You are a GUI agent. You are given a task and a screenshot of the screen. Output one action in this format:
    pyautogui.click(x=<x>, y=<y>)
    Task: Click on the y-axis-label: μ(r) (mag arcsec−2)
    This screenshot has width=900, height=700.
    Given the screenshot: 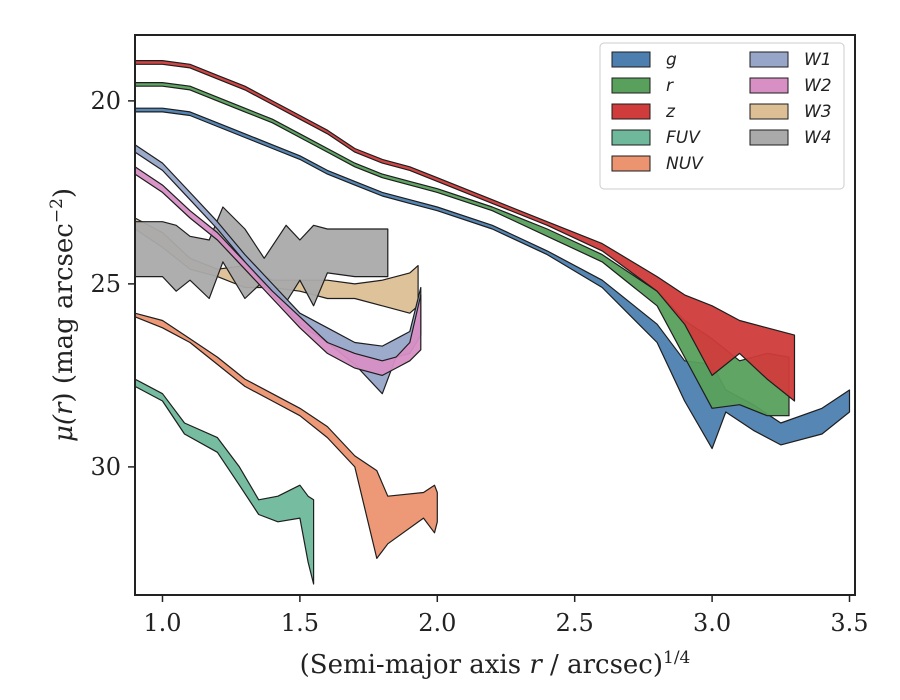 What is the action you would take?
    pyautogui.click(x=63, y=315)
    